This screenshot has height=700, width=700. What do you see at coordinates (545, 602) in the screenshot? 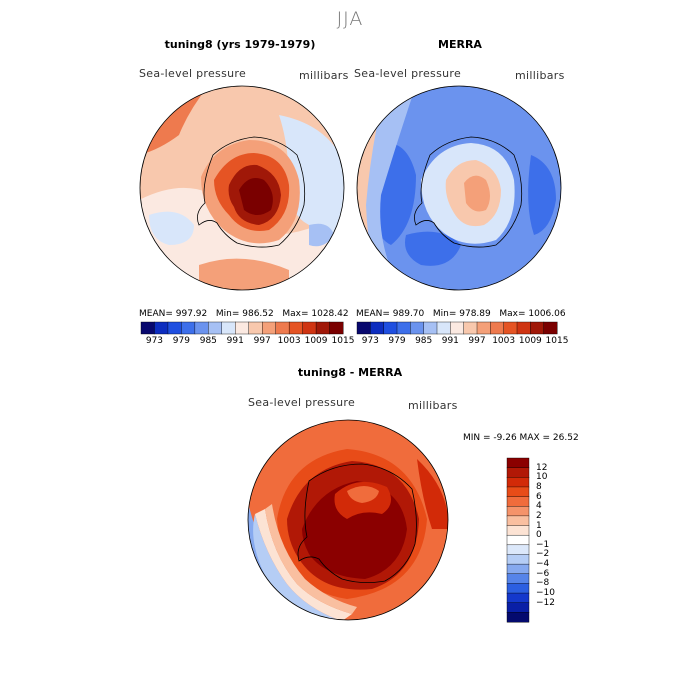
I see `colorbar-diff-tick-label: −12` at bounding box center [545, 602].